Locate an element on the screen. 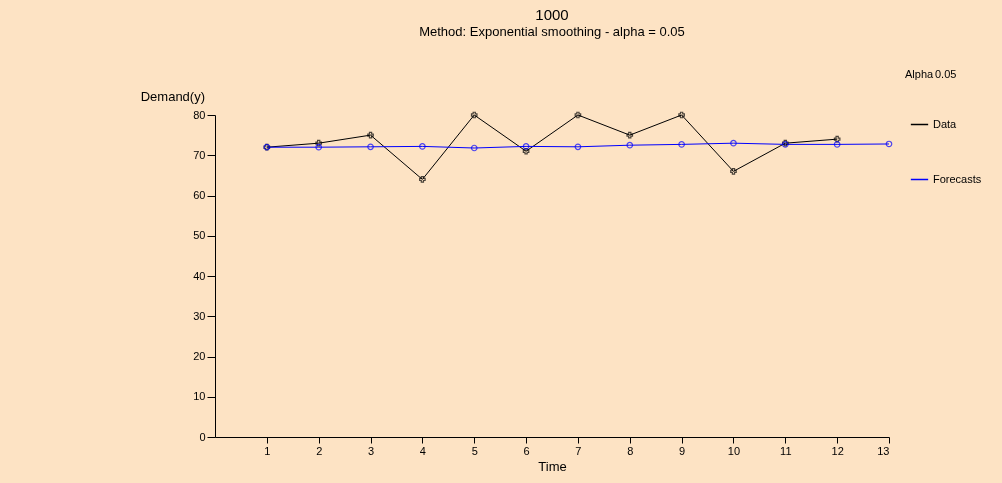  y-axis-title: Demand(y) is located at coordinates (172, 96).